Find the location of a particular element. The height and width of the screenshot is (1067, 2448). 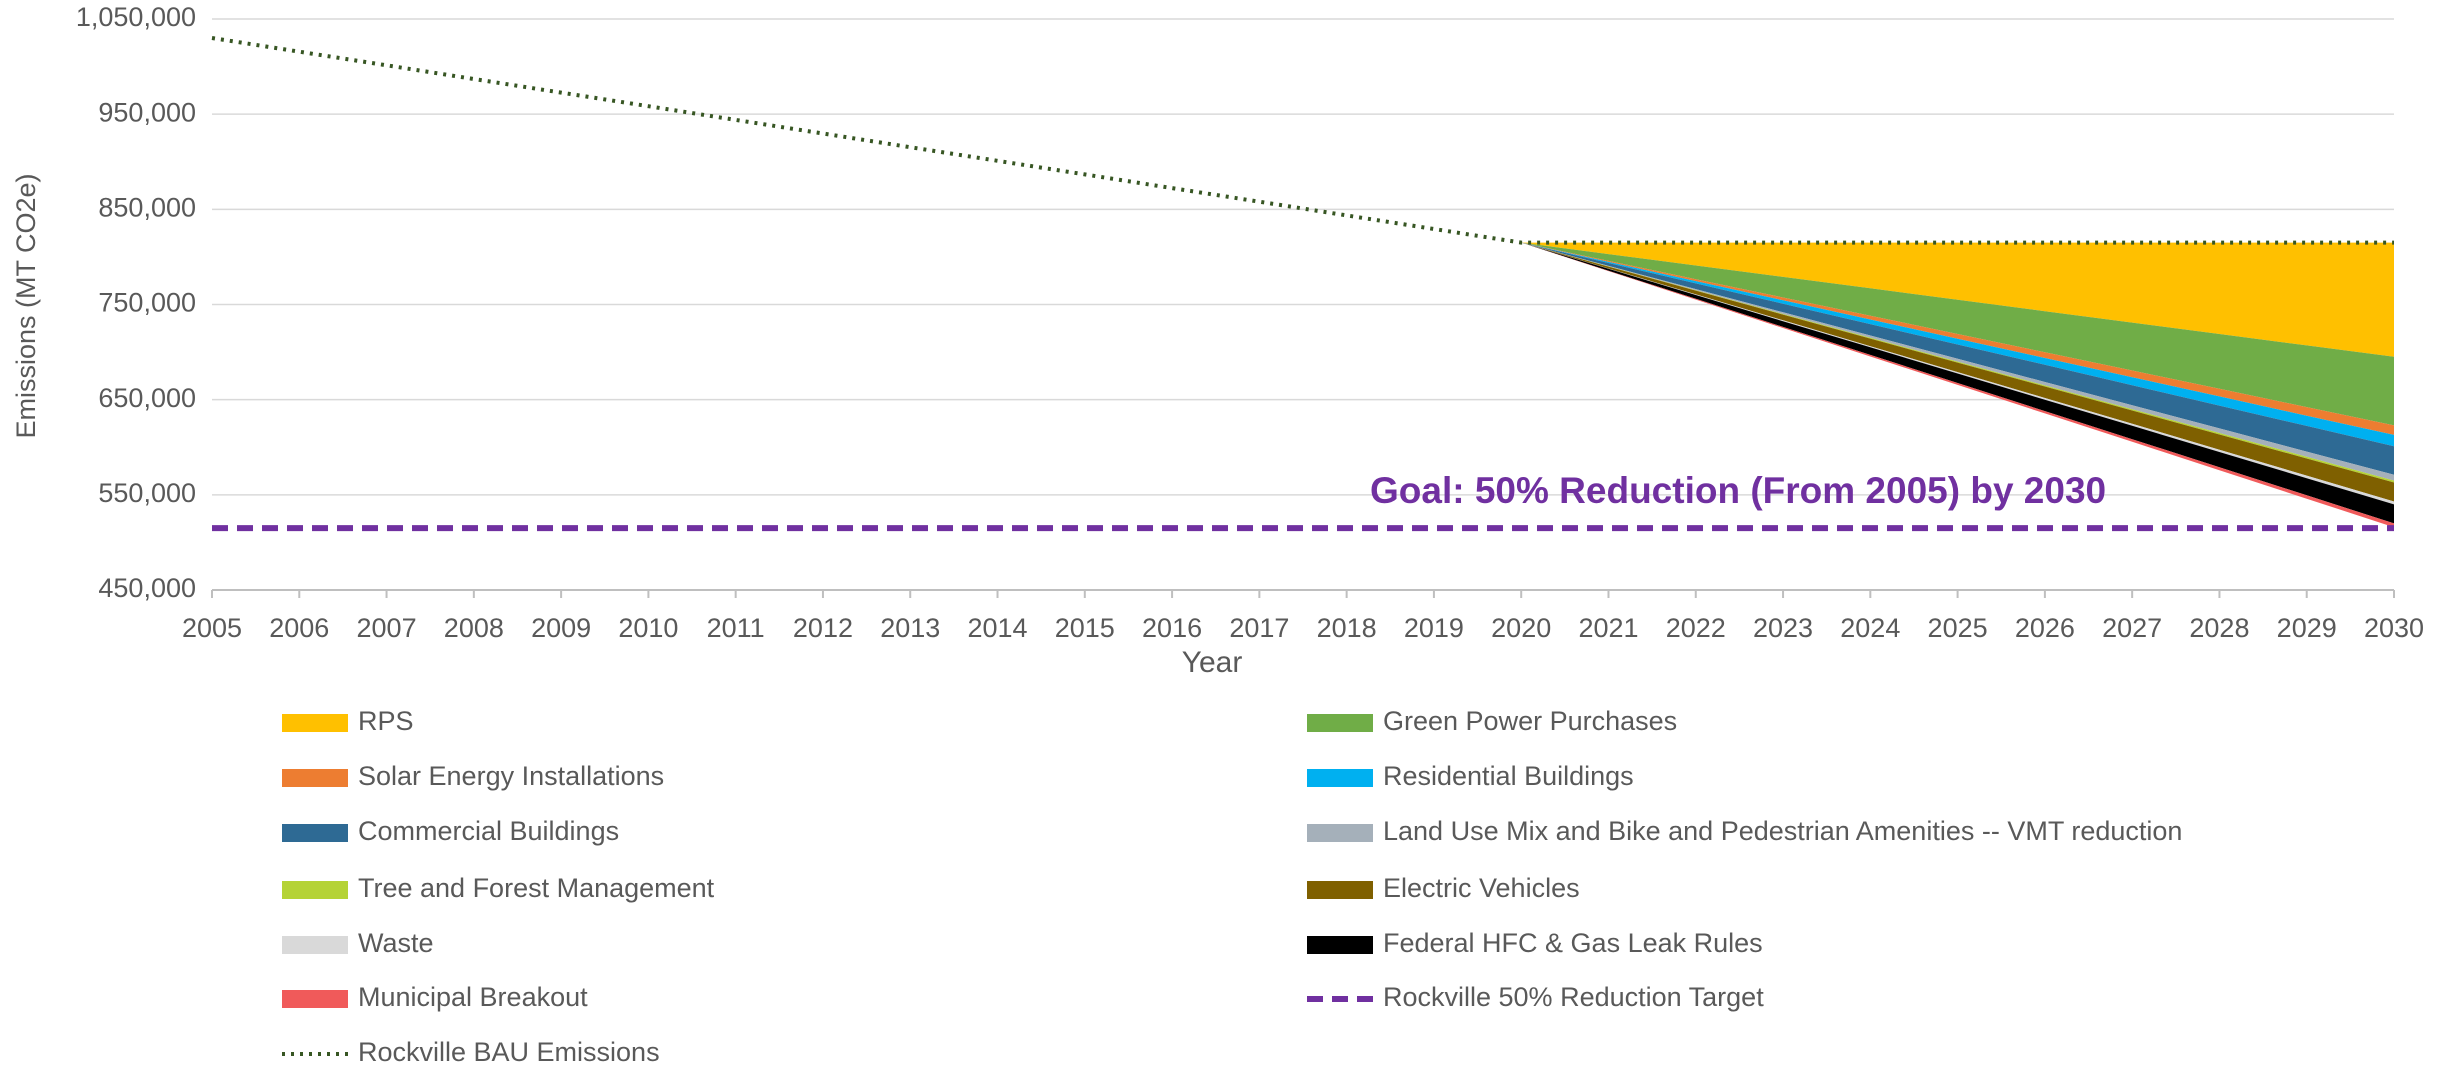

y-tick-label: 450,000 is located at coordinates (147, 588).